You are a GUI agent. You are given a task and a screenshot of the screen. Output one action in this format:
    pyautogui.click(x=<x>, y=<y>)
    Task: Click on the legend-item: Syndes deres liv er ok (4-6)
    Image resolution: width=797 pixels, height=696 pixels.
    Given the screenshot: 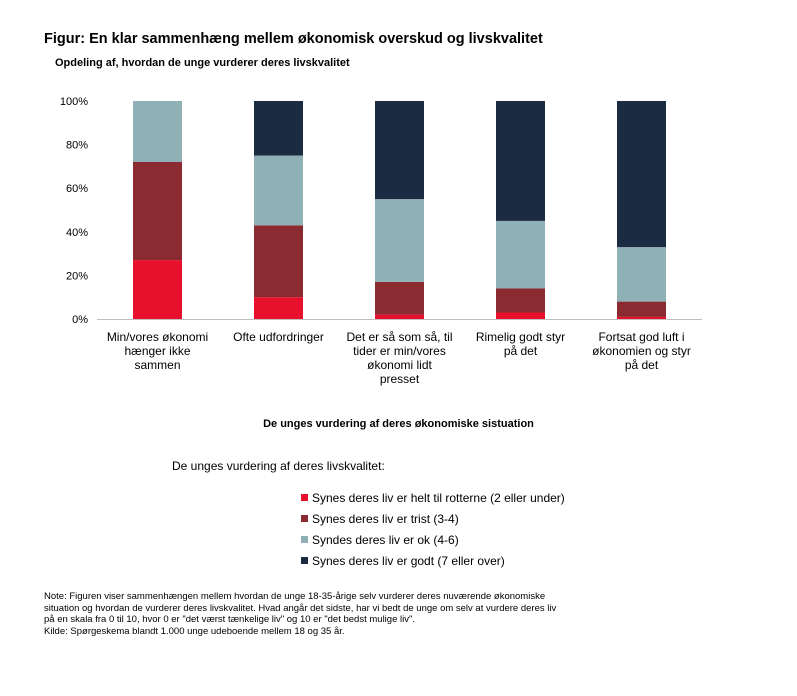 What is the action you would take?
    pyautogui.click(x=433, y=539)
    